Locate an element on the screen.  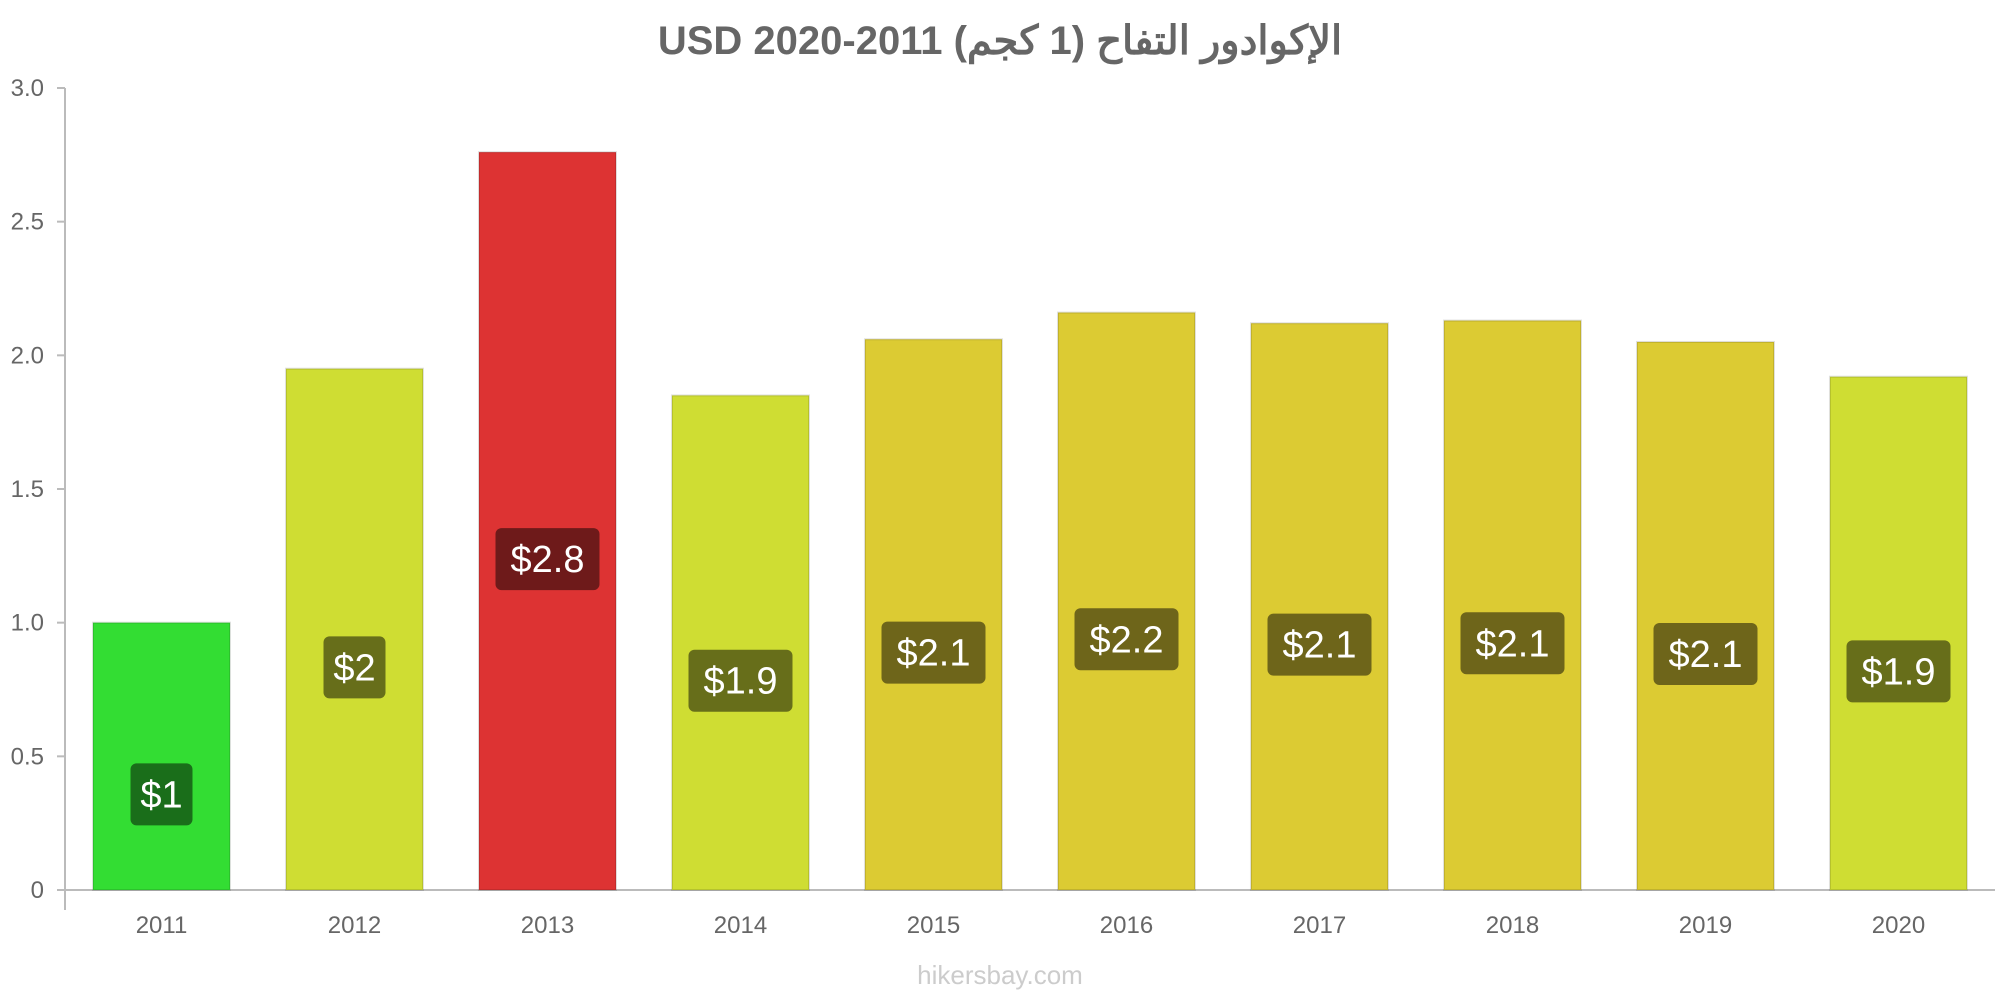
data-label: $2.2 is located at coordinates (1127, 640).